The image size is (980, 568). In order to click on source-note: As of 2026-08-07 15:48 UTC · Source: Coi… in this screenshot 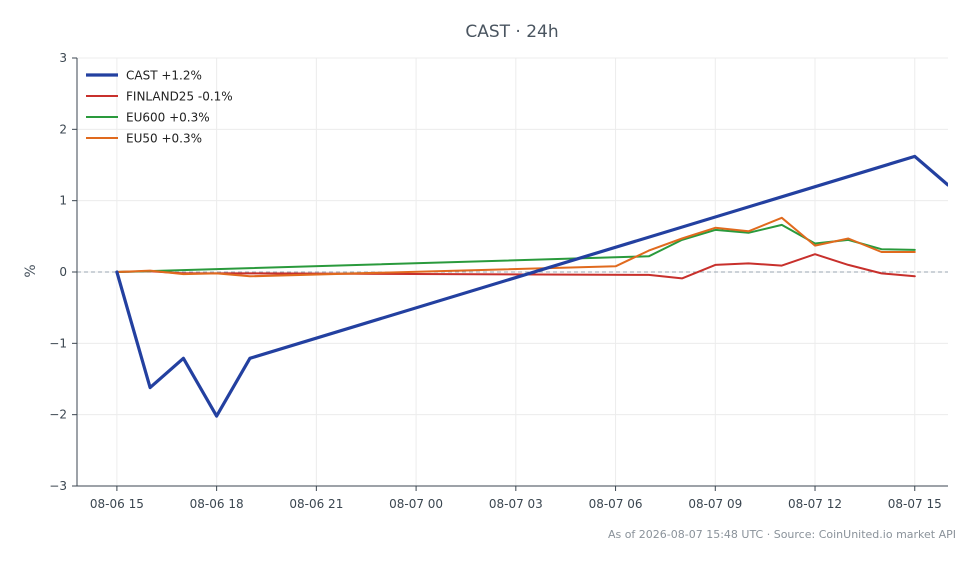, I will do `click(782, 534)`.